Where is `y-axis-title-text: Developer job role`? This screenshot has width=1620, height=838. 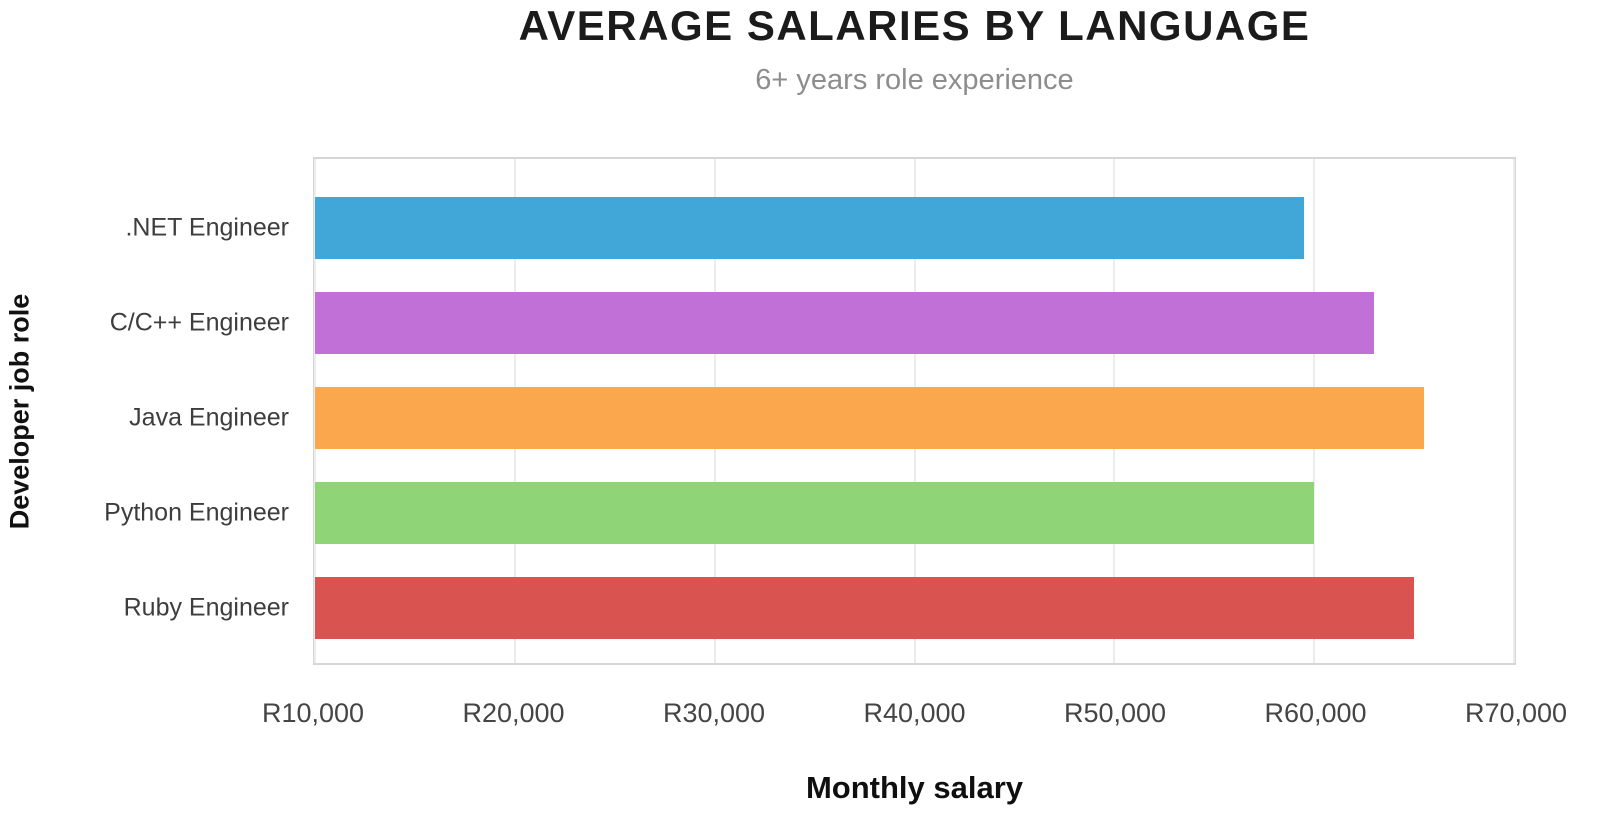 y-axis-title-text: Developer job role is located at coordinates (19, 411).